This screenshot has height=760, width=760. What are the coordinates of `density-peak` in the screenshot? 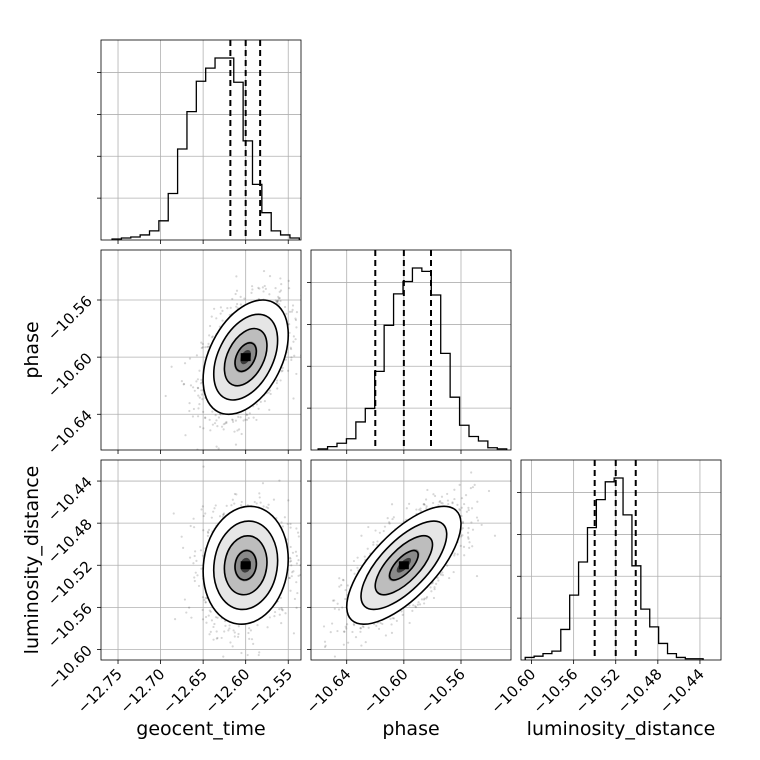 It's located at (245, 357).